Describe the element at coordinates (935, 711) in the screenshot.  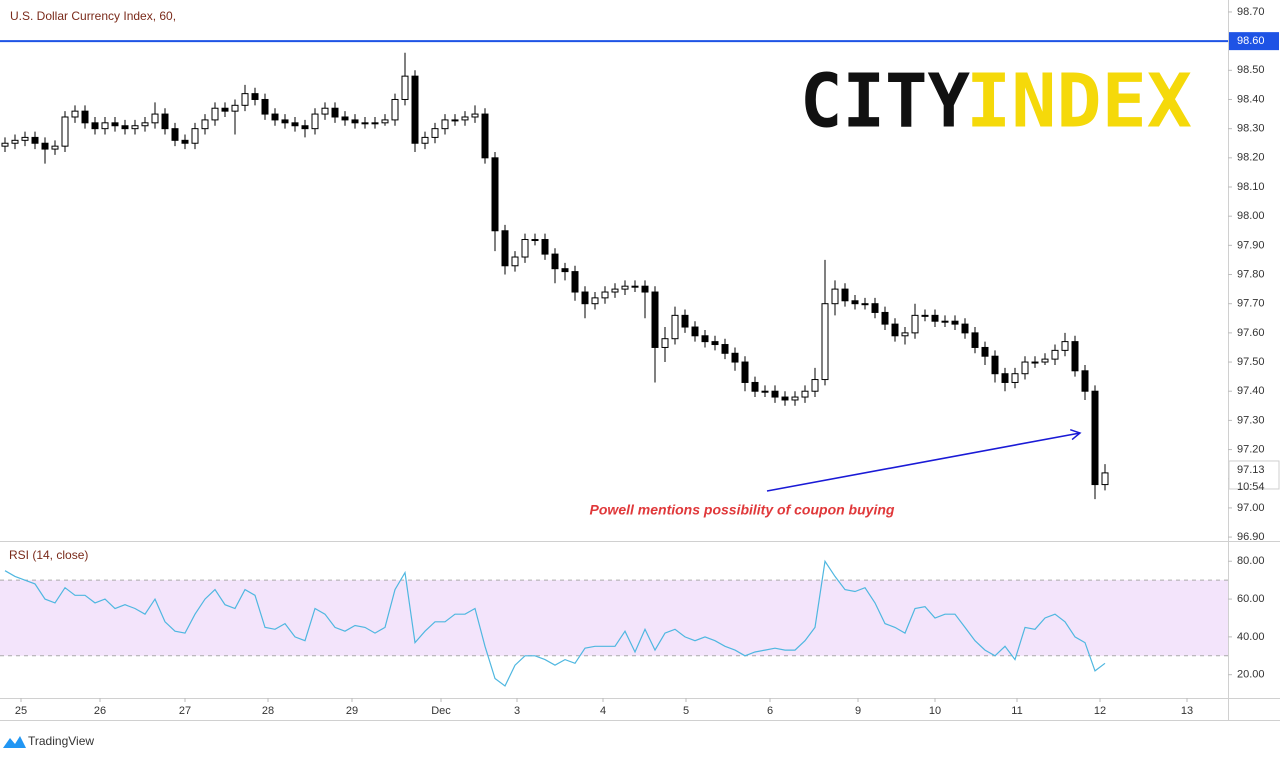
I see `x-tick-label: 10` at that location.